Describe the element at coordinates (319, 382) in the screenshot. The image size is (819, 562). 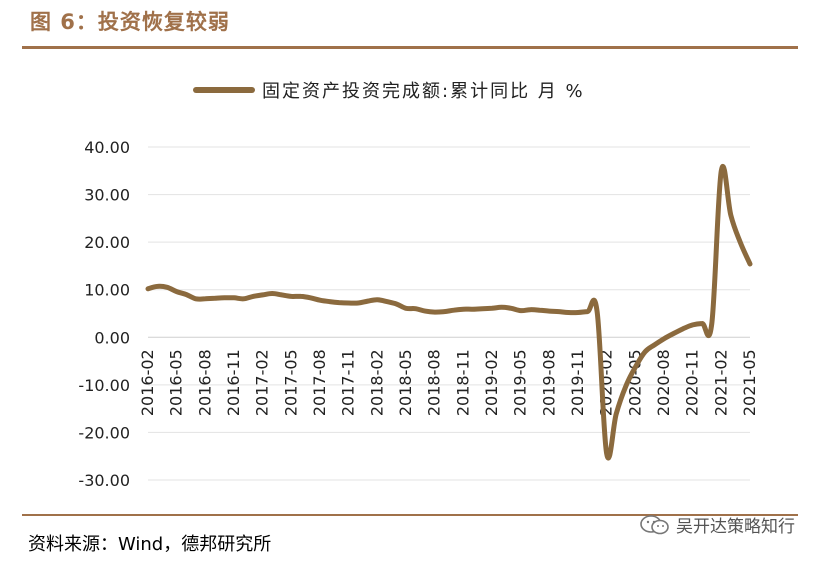
I see `x-tick-label: 2017-08` at that location.